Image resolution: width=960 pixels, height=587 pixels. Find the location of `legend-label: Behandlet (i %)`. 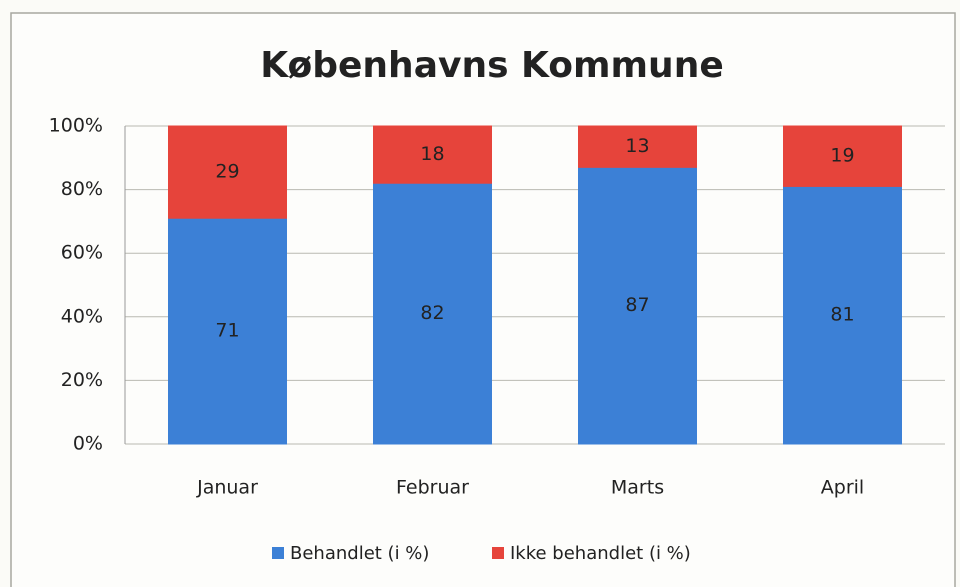

legend-label: Behandlet (i %) is located at coordinates (359, 553).